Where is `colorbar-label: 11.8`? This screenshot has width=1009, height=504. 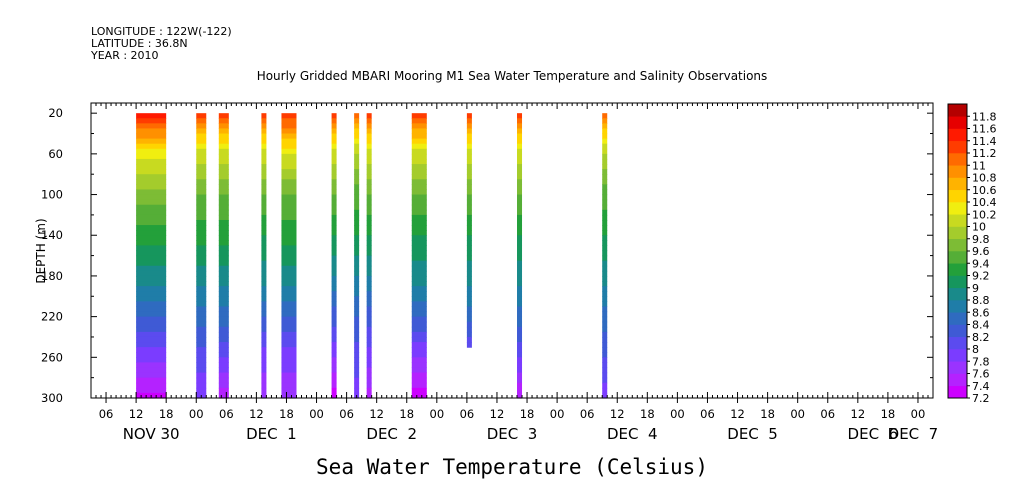
colorbar-label: 11.8 is located at coordinates (984, 116).